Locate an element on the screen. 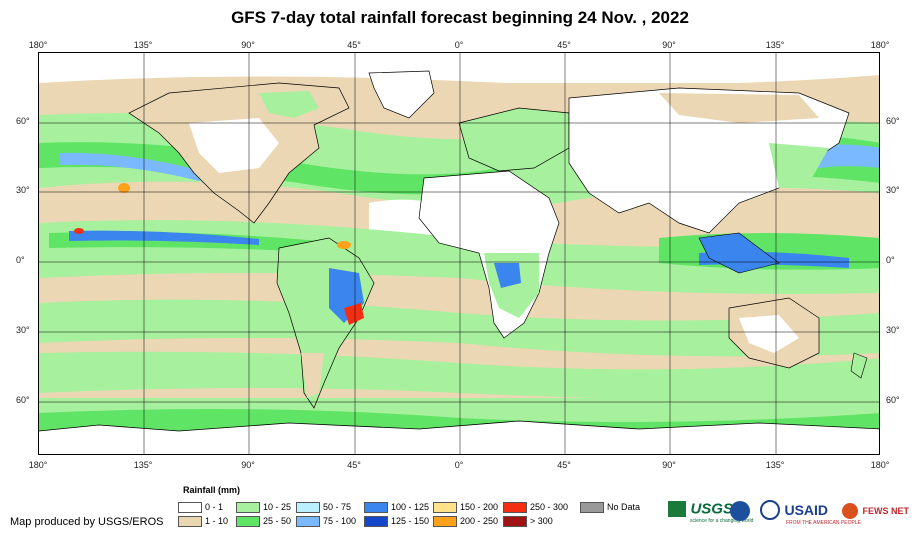  legend-label: No Data is located at coordinates (624, 507).